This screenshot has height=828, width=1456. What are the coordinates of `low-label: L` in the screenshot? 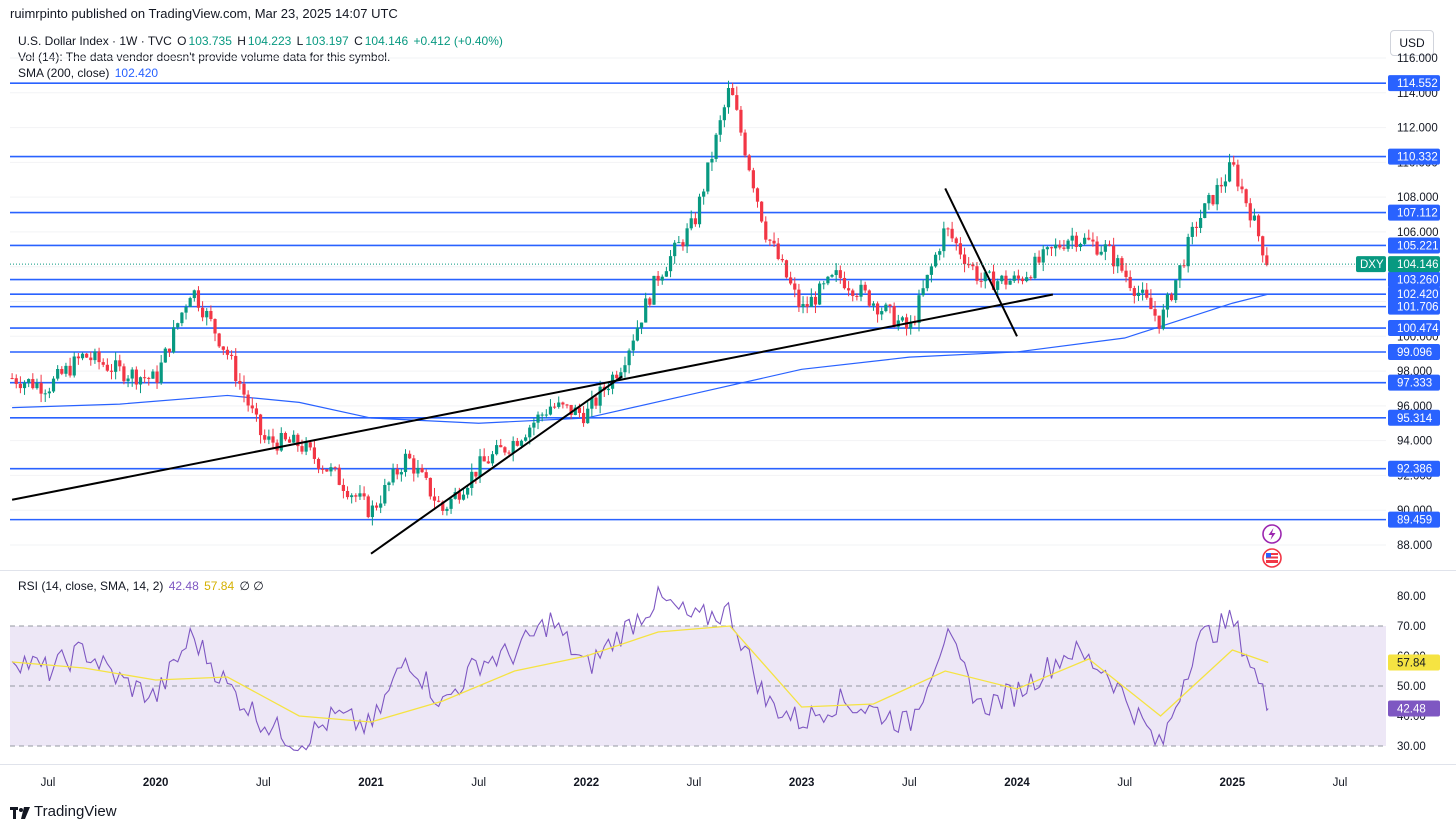 It's located at (300, 41).